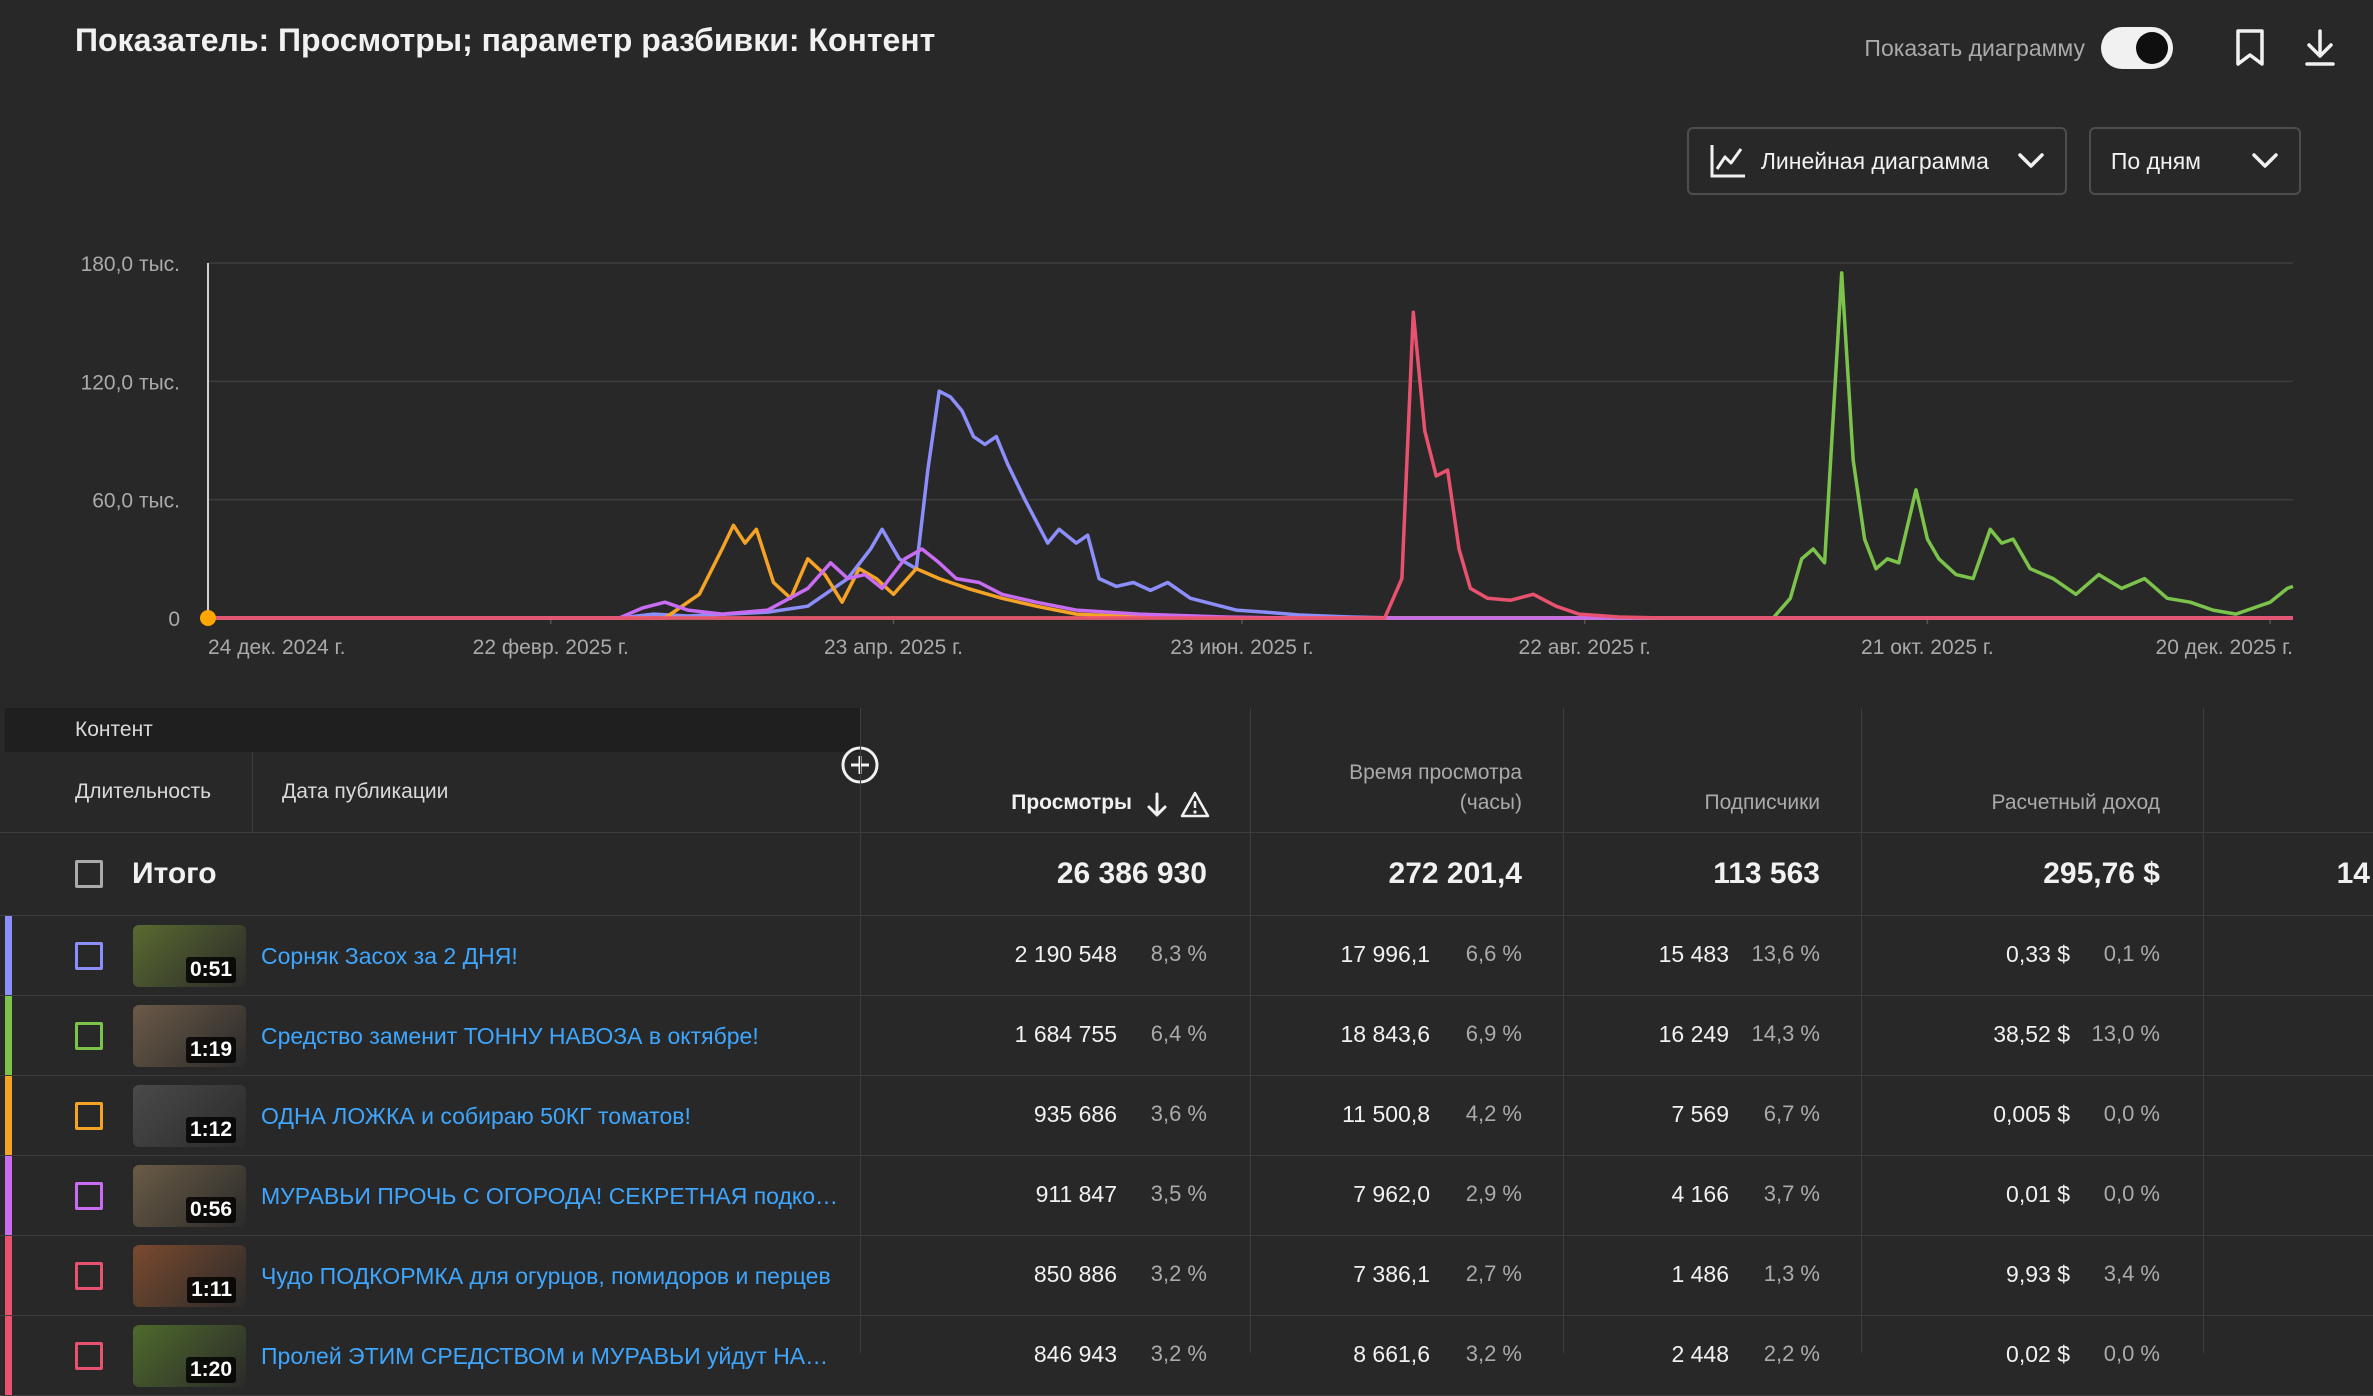  I want to click on subscribers-value: 2 448, so click(1700, 1354).